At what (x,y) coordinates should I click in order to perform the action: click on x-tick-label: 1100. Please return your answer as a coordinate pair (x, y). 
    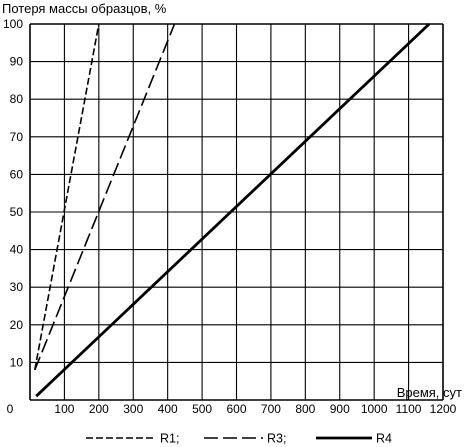
    Looking at the image, I should click on (409, 409).